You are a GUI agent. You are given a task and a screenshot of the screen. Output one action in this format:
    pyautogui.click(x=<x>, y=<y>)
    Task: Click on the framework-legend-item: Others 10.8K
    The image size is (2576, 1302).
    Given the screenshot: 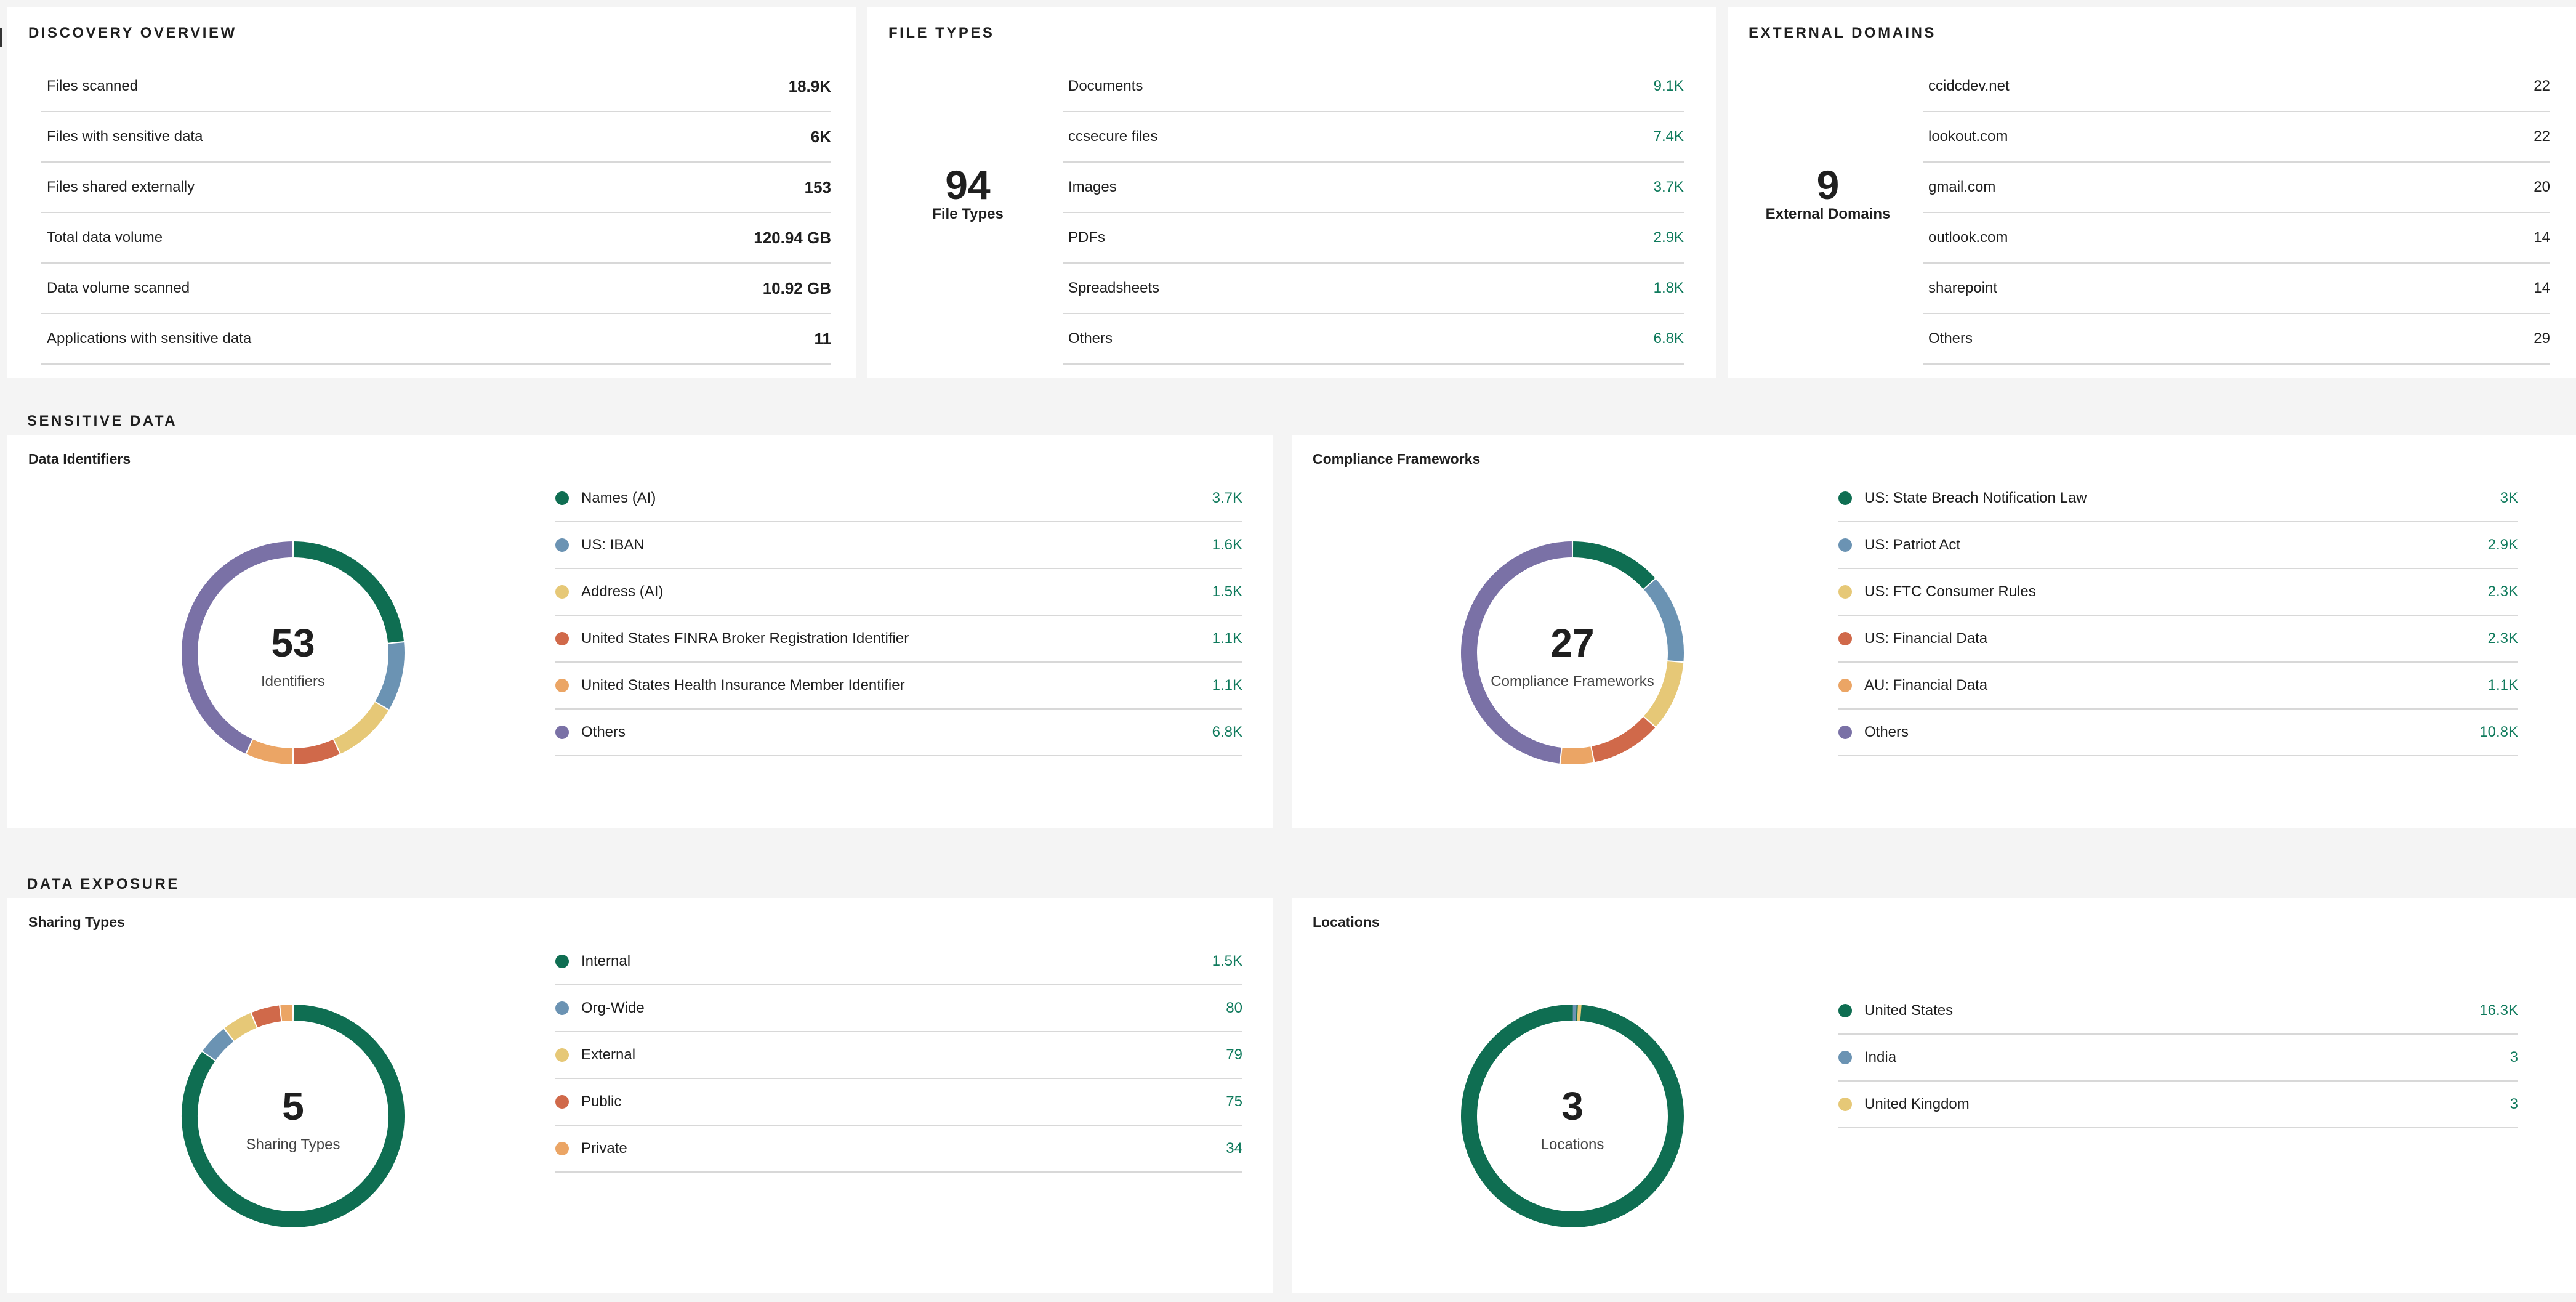 What is the action you would take?
    pyautogui.click(x=2178, y=733)
    